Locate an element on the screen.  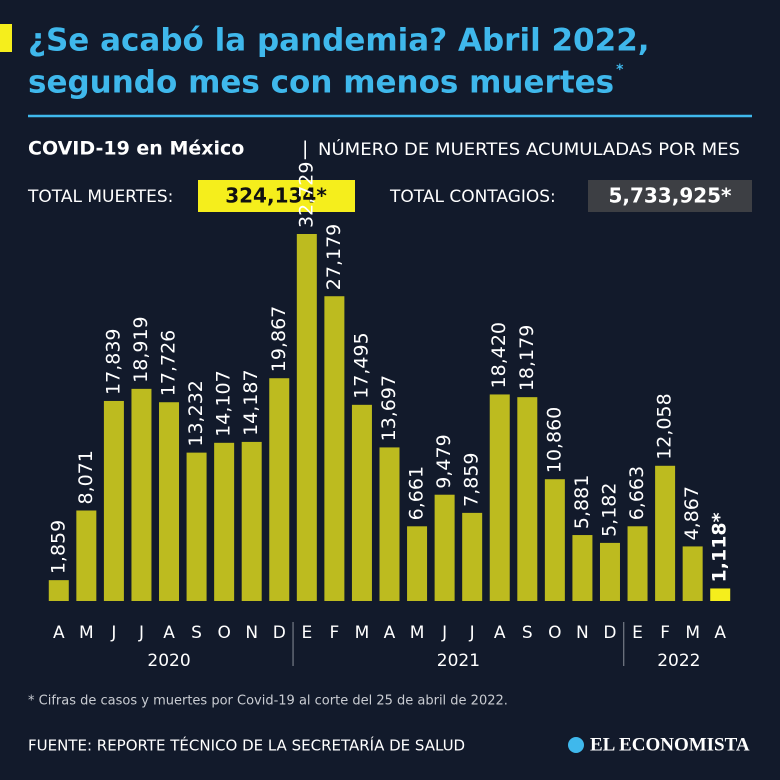
brand-icon is located at coordinates (576, 745).